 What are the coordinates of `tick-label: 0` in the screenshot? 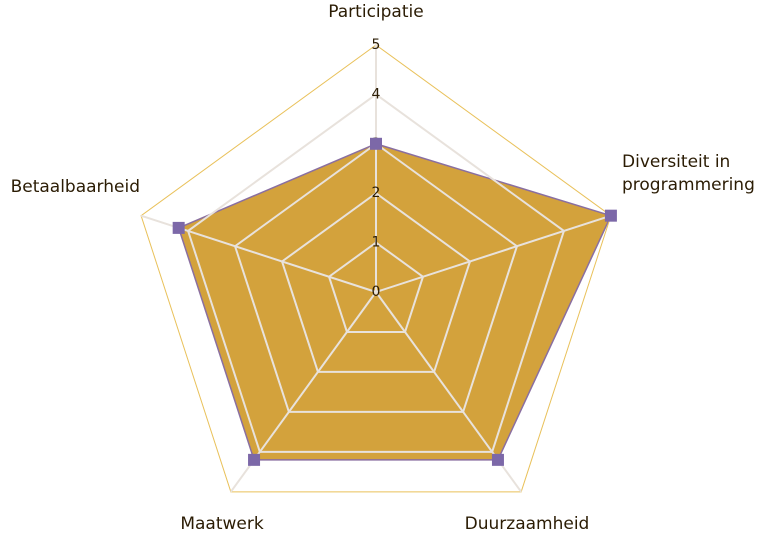 It's located at (376, 292).